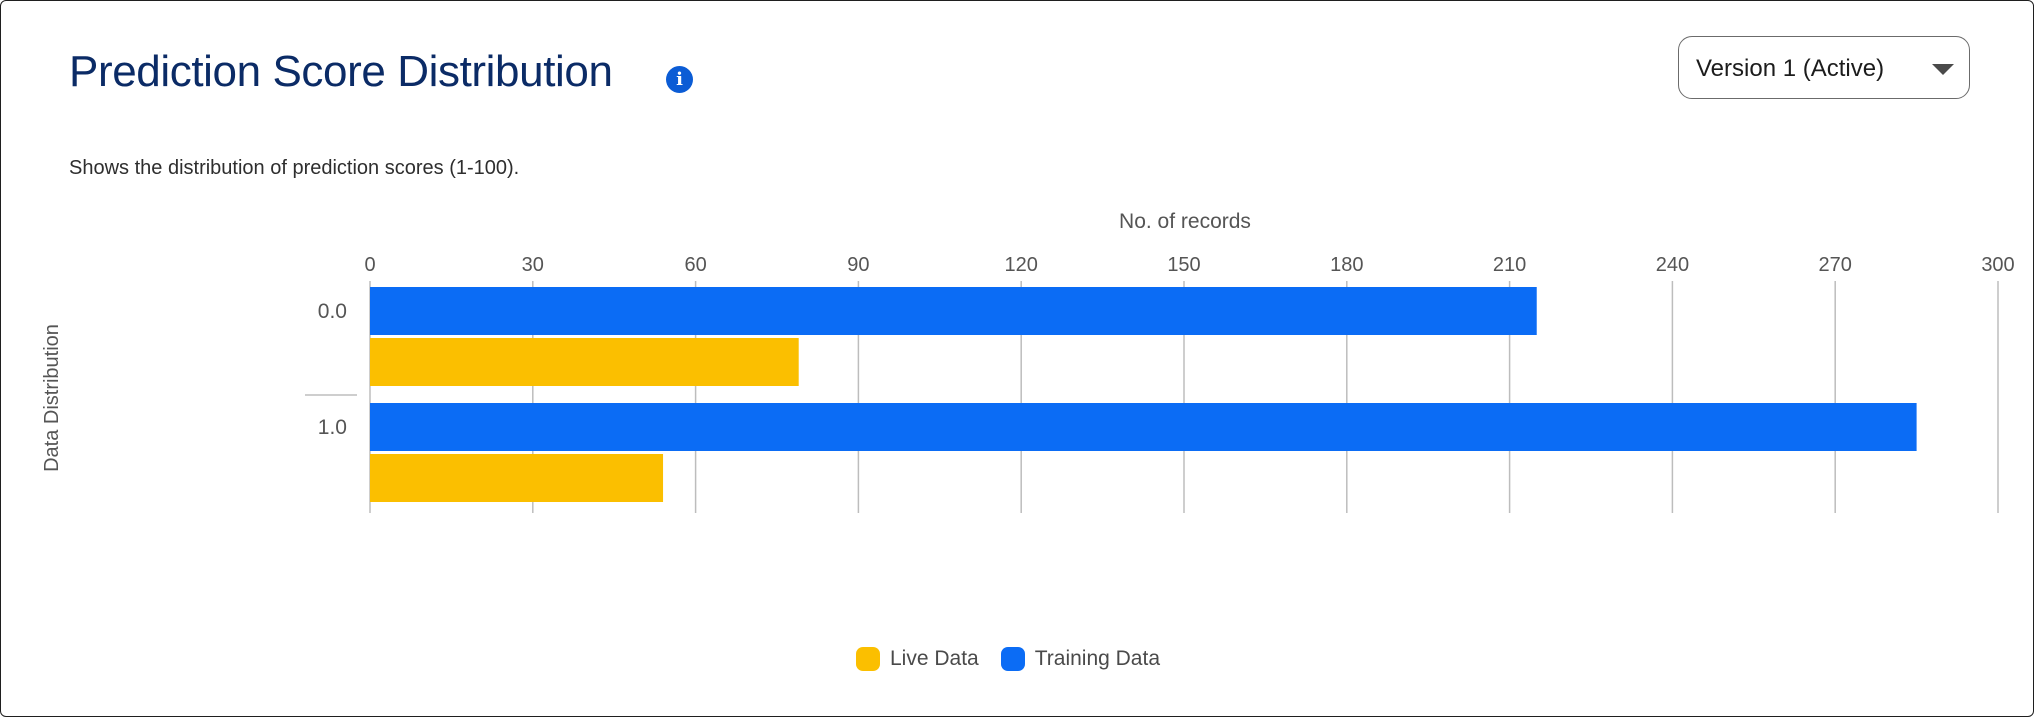 This screenshot has height=719, width=2036. What do you see at coordinates (679, 79) in the screenshot?
I see `info-icon: i` at bounding box center [679, 79].